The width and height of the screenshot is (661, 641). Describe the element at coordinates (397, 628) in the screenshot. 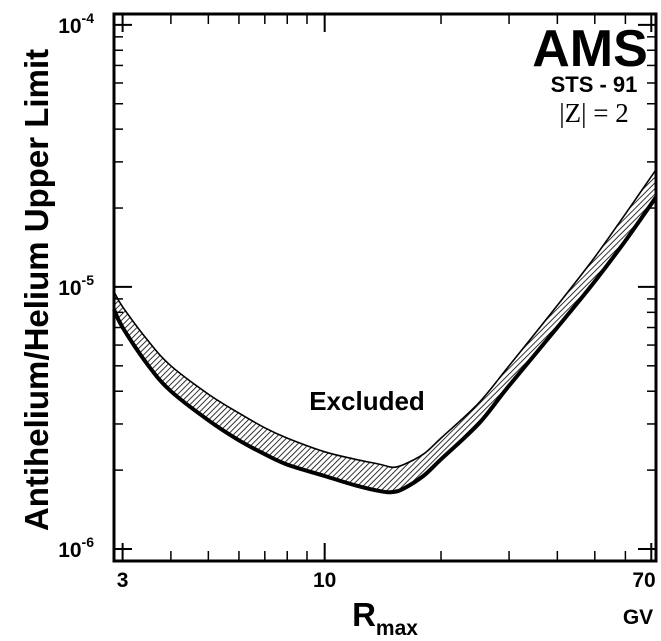

I see `x-axis-label-subscript: max` at that location.